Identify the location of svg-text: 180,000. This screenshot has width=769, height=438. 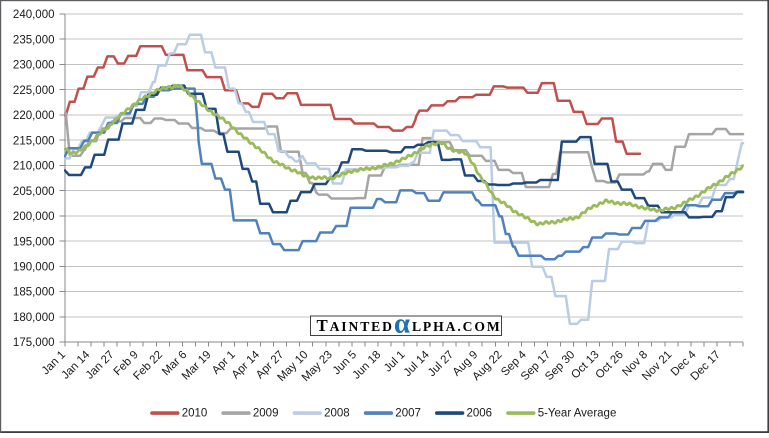
(34, 318).